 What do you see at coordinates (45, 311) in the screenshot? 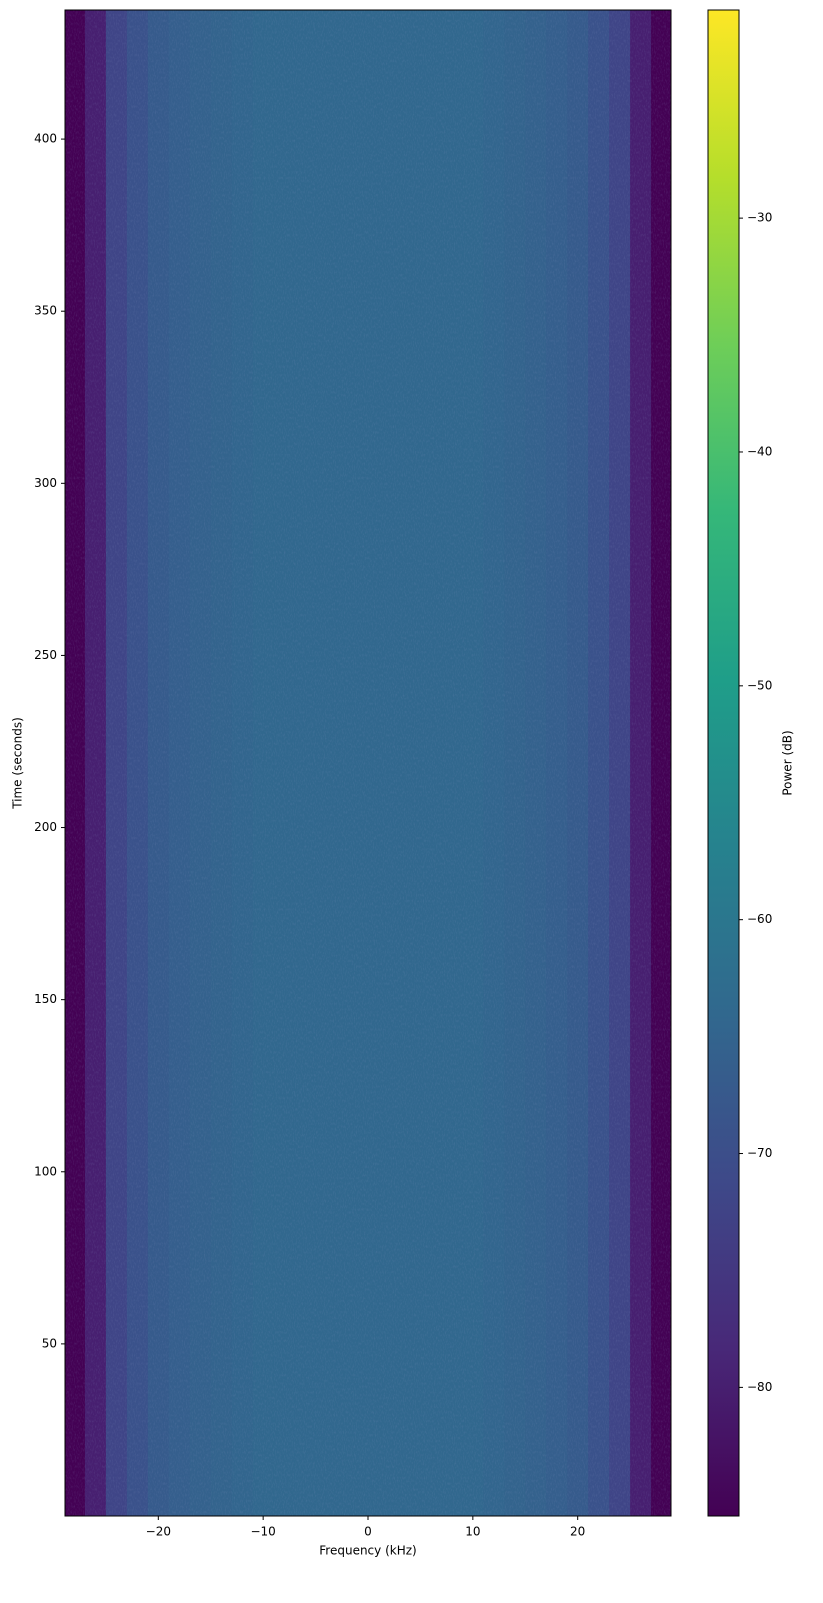
I see `y-tick-label: 350` at bounding box center [45, 311].